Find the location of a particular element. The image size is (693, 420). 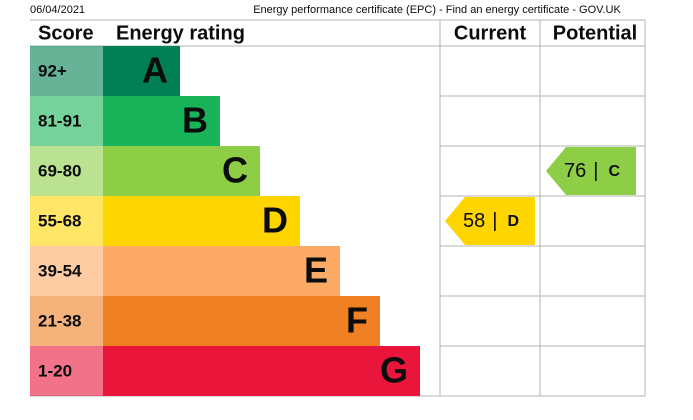

current-arrow is located at coordinates (490, 221).